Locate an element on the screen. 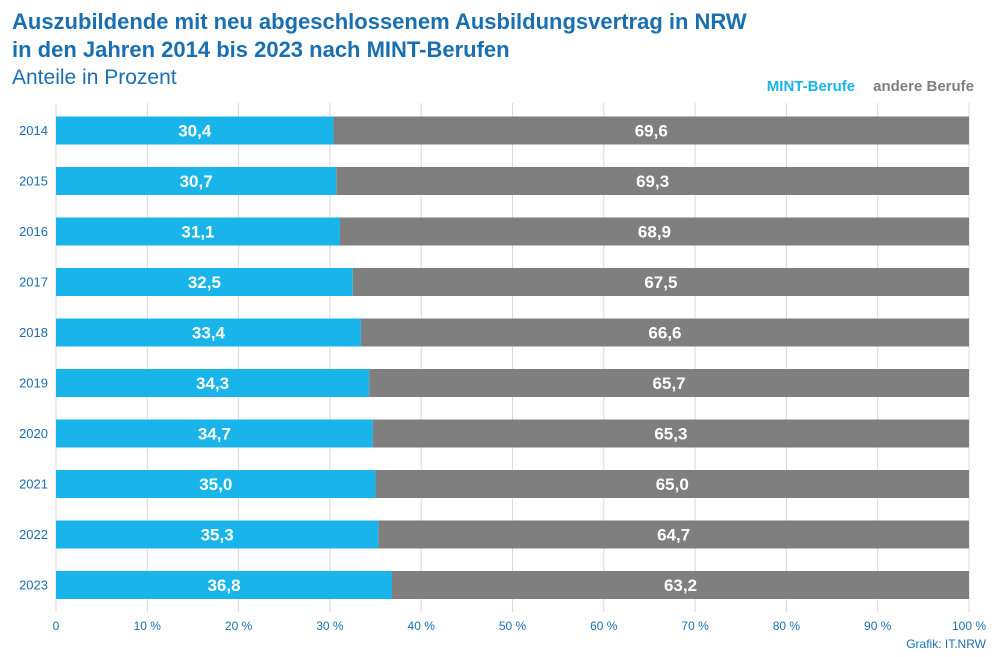  bar-other-2022 is located at coordinates (673, 534).